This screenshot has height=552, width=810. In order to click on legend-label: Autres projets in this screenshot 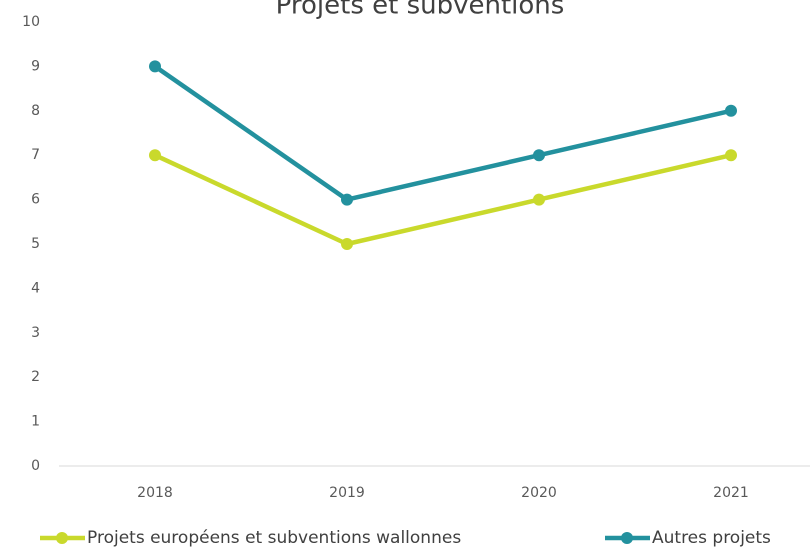, I will do `click(711, 538)`.